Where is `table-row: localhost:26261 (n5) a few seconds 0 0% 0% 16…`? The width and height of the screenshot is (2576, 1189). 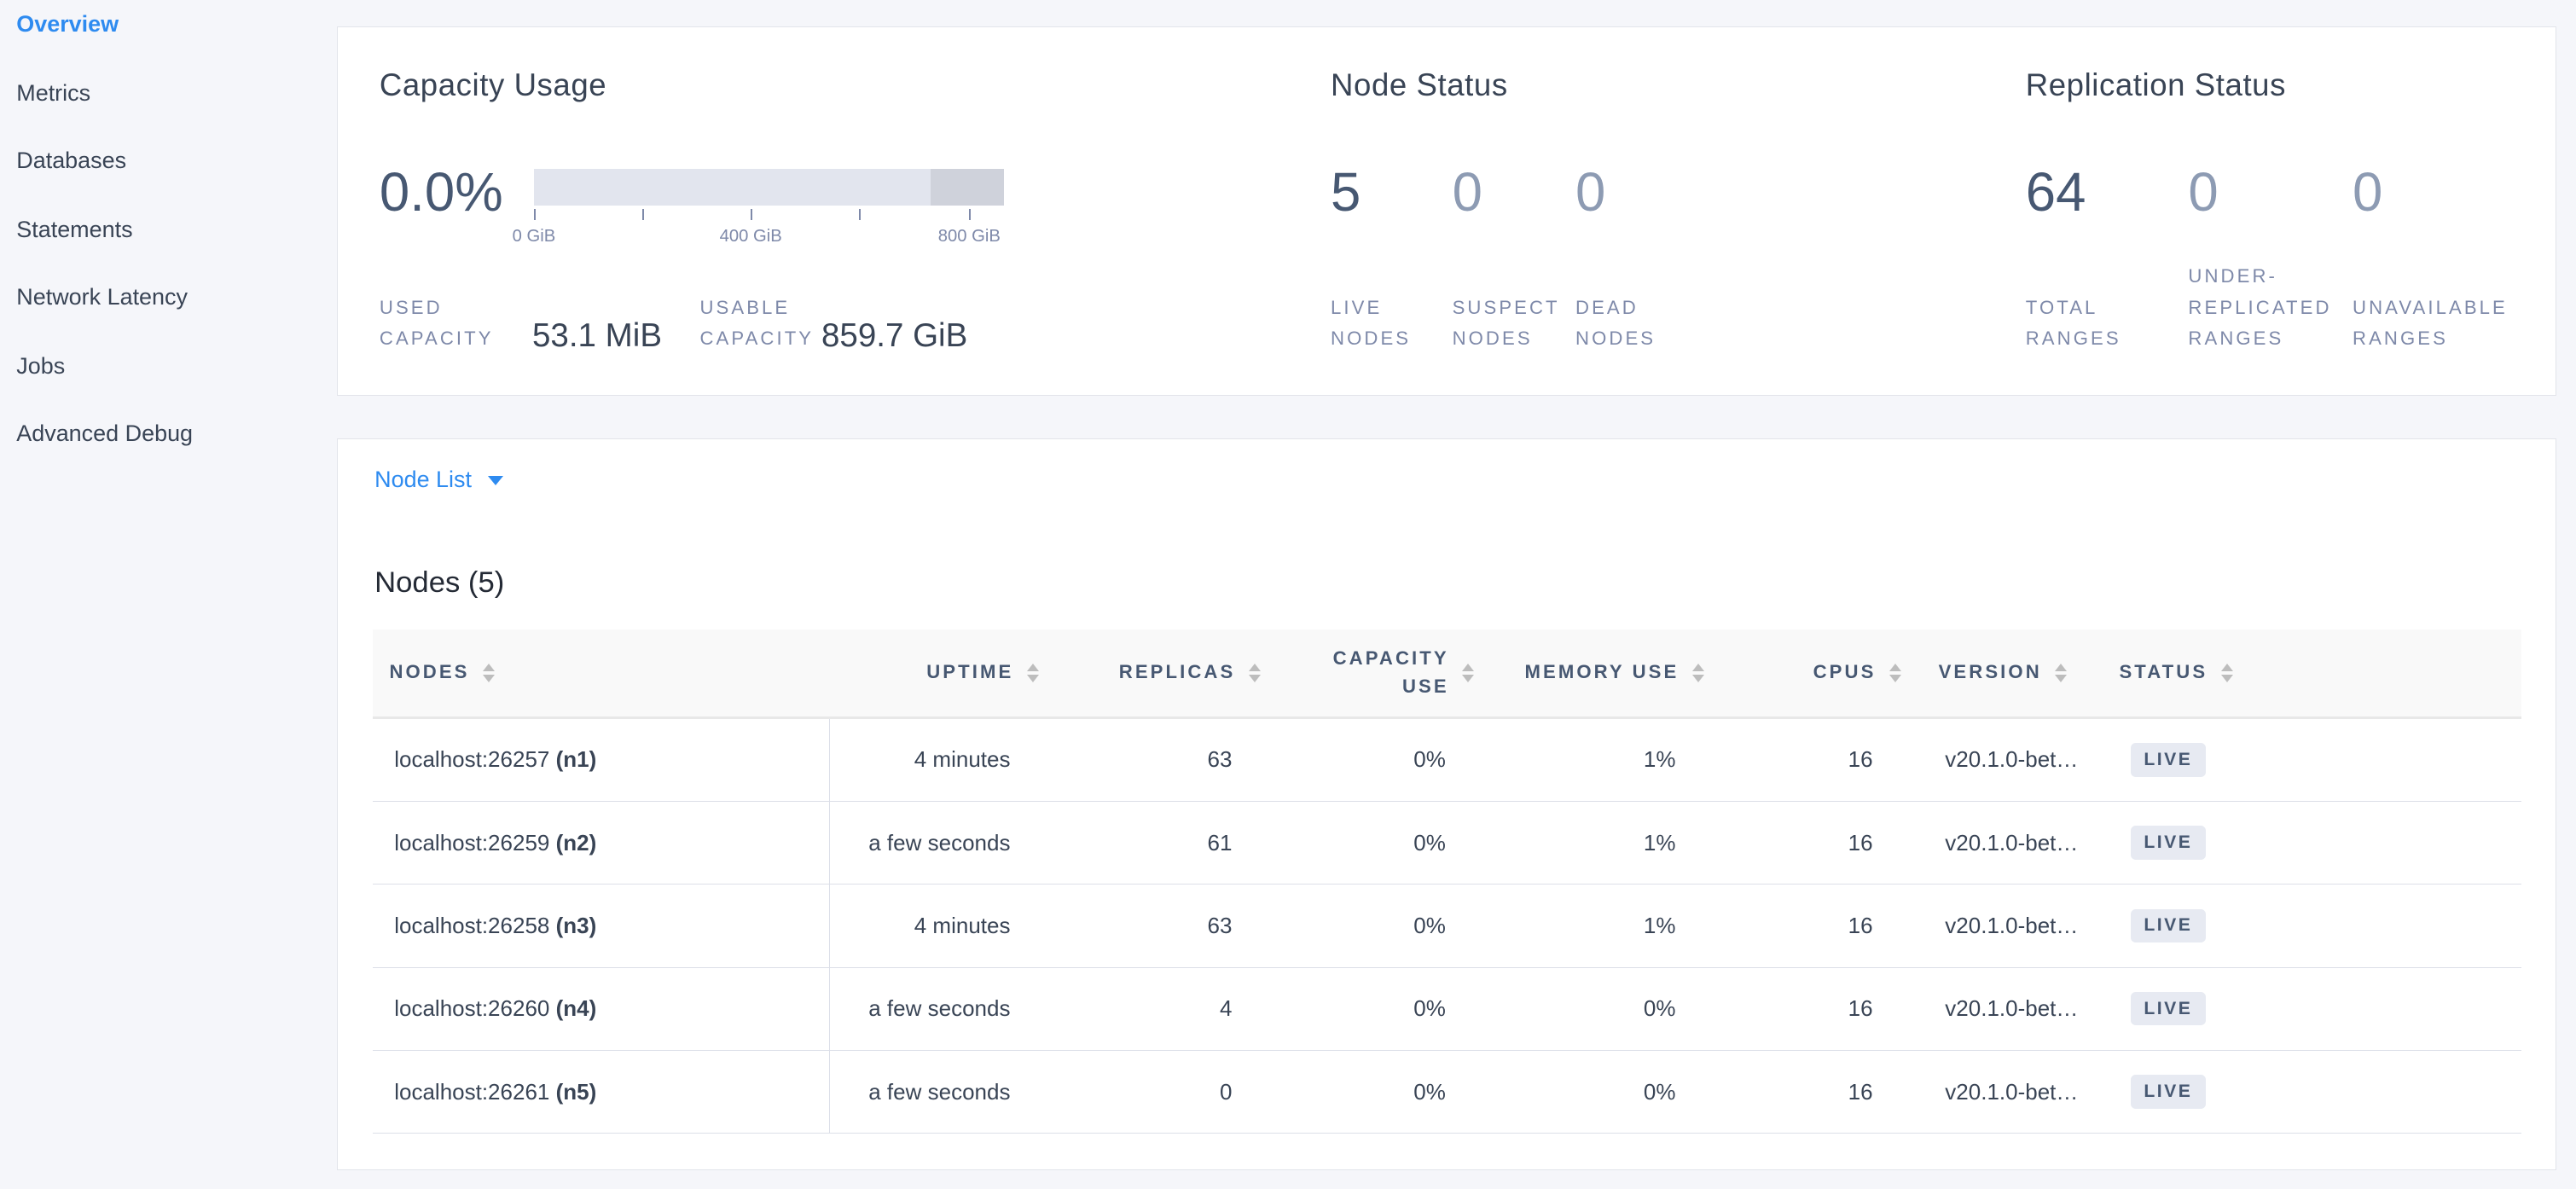 table-row: localhost:26261 (n5) a few seconds 0 0% 0% 16… is located at coordinates (1447, 1092).